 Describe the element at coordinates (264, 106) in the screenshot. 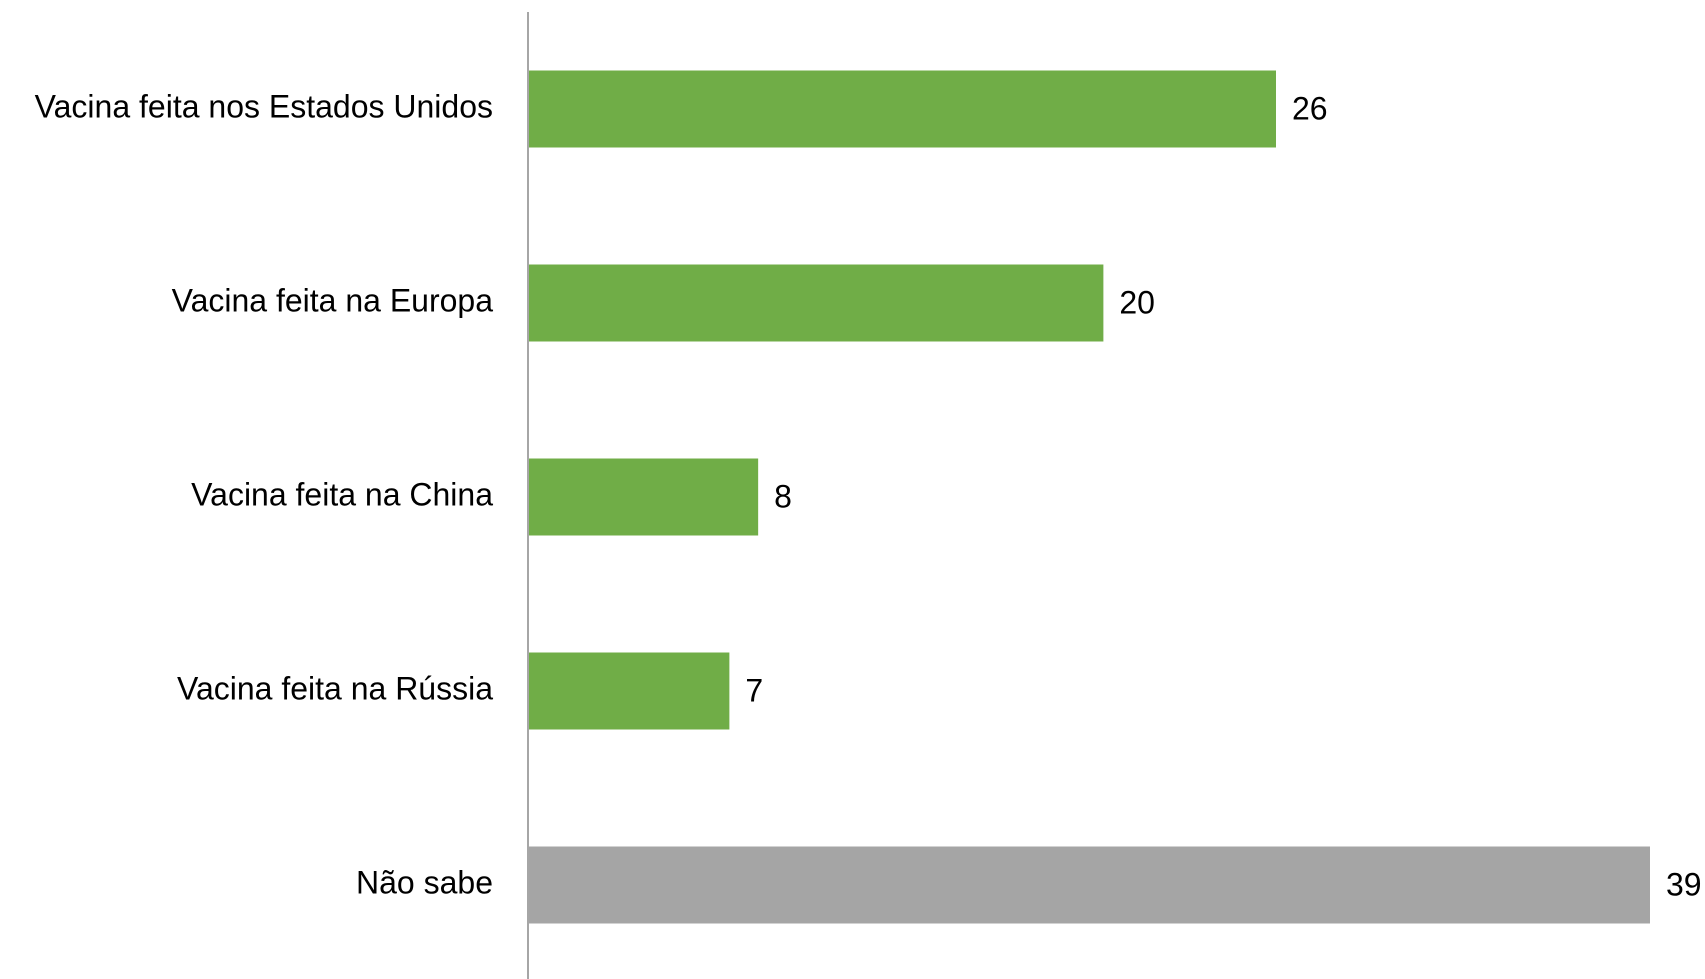

I see `category-label: Vacina feita nos Estados Unidos` at that location.